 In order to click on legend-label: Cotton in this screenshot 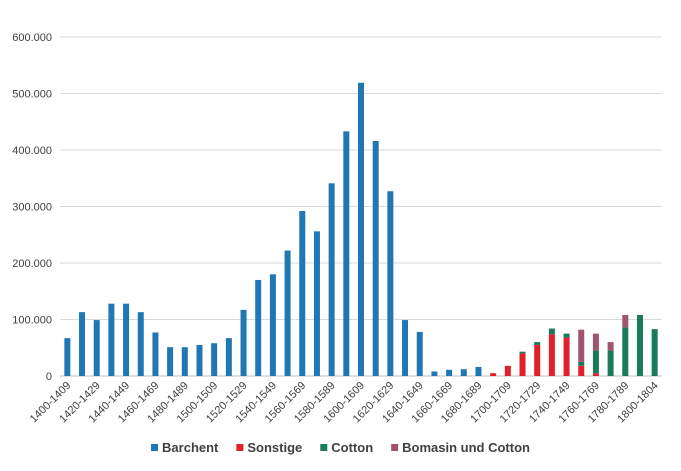, I will do `click(352, 447)`.